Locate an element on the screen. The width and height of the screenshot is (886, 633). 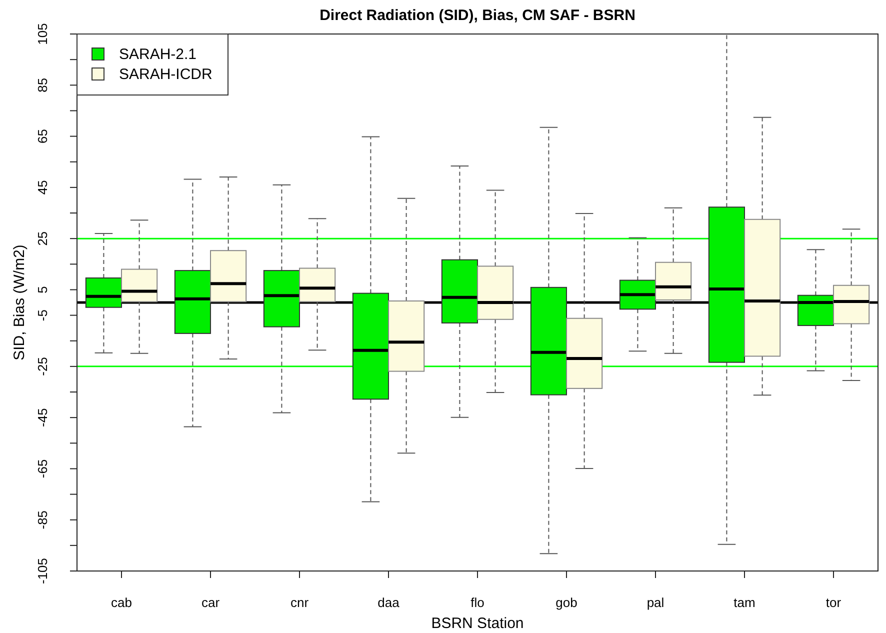
y-tick-label: -25 is located at coordinates (42, 366).